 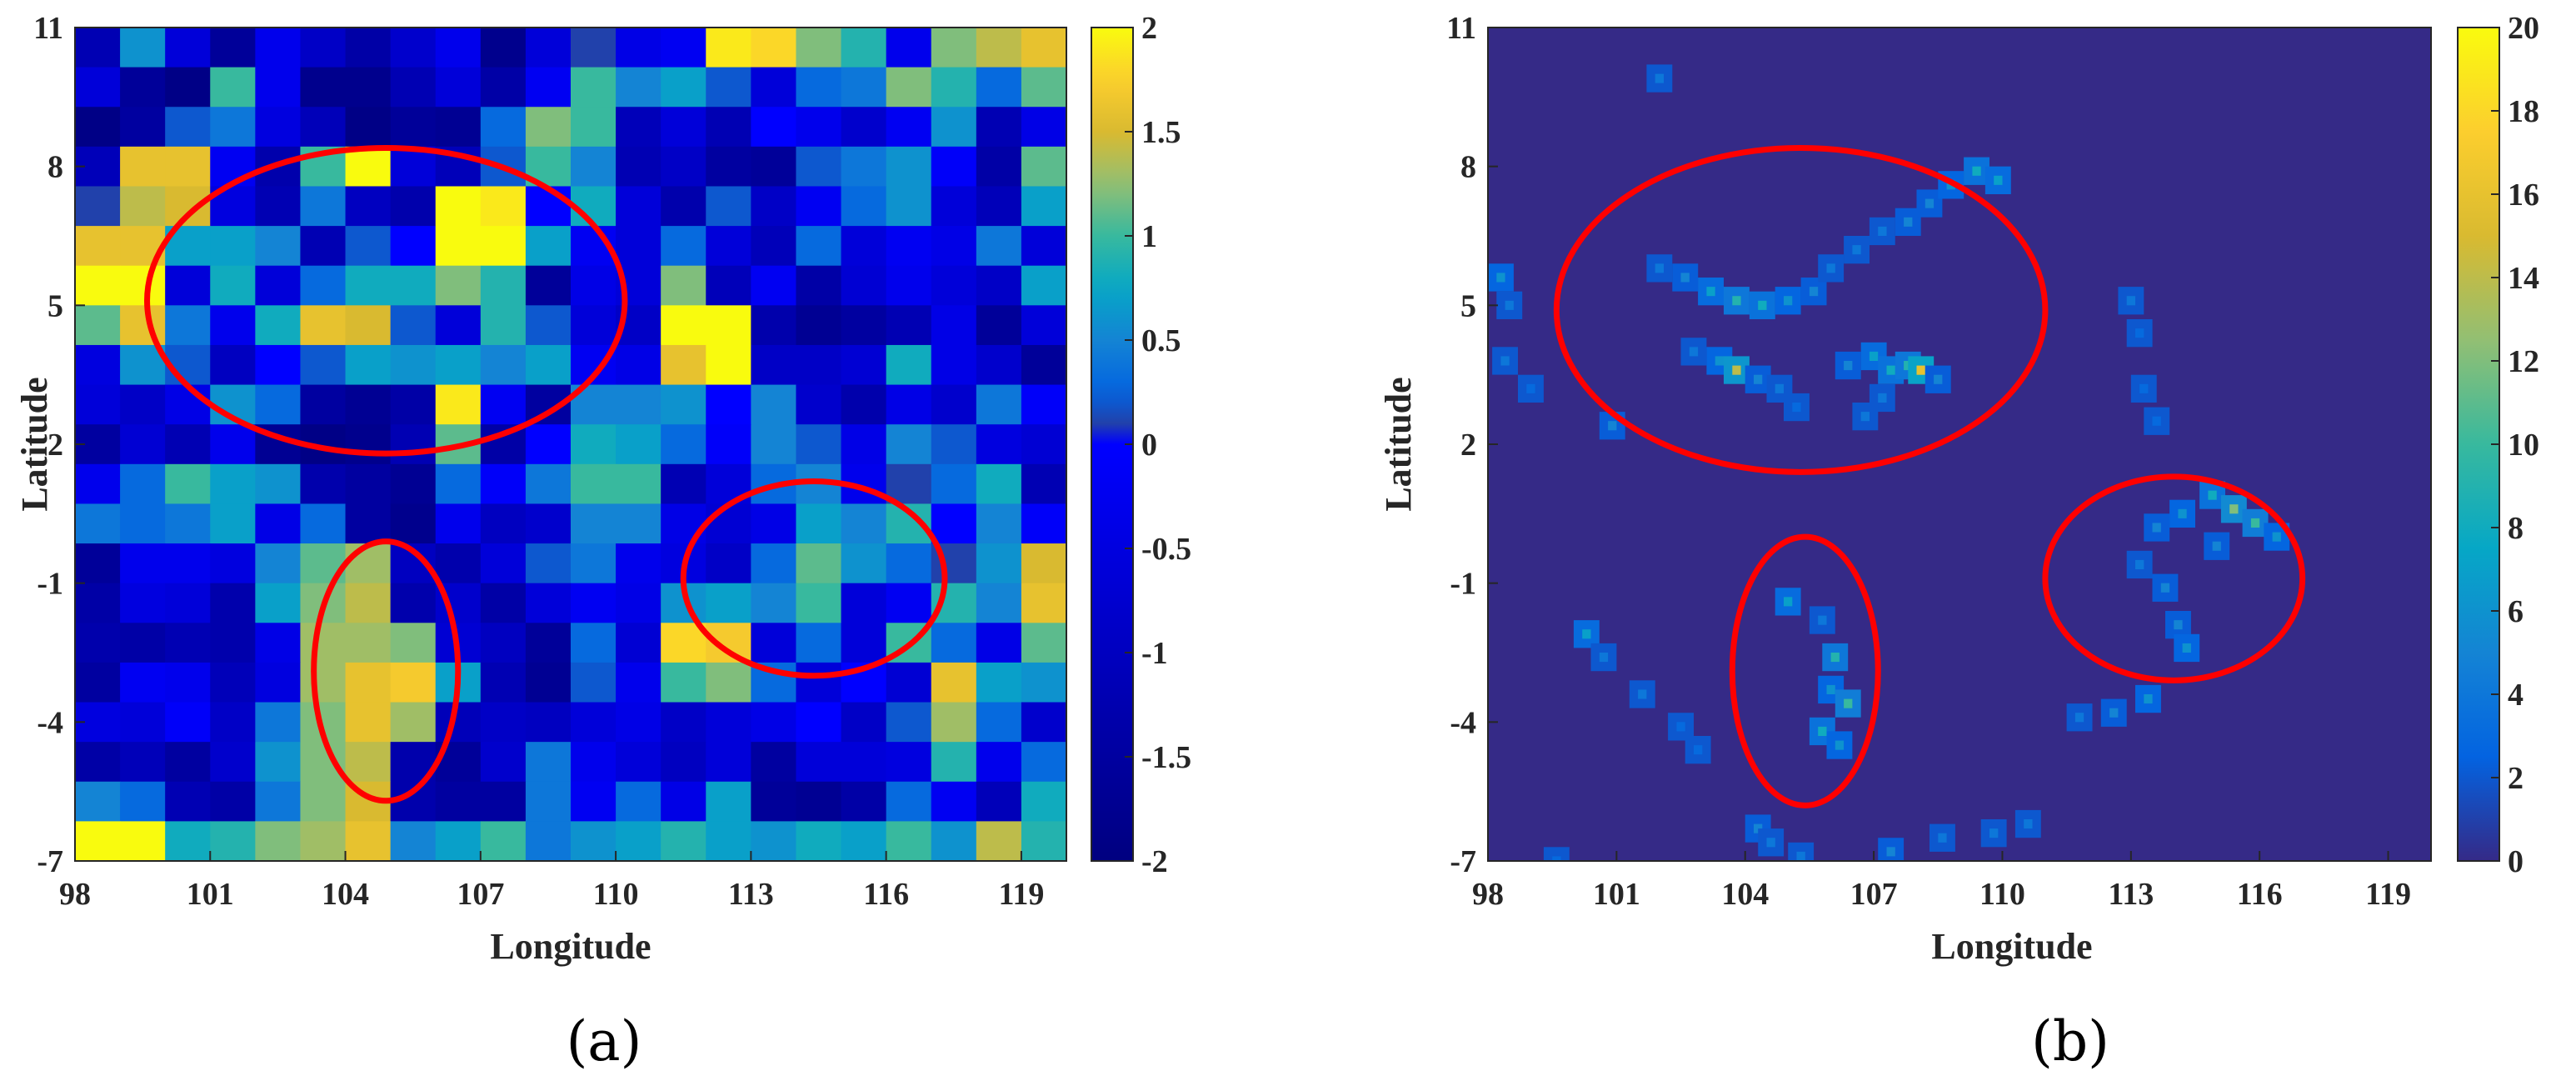 What do you see at coordinates (886, 894) in the screenshot?
I see `x-tick-label: 116` at bounding box center [886, 894].